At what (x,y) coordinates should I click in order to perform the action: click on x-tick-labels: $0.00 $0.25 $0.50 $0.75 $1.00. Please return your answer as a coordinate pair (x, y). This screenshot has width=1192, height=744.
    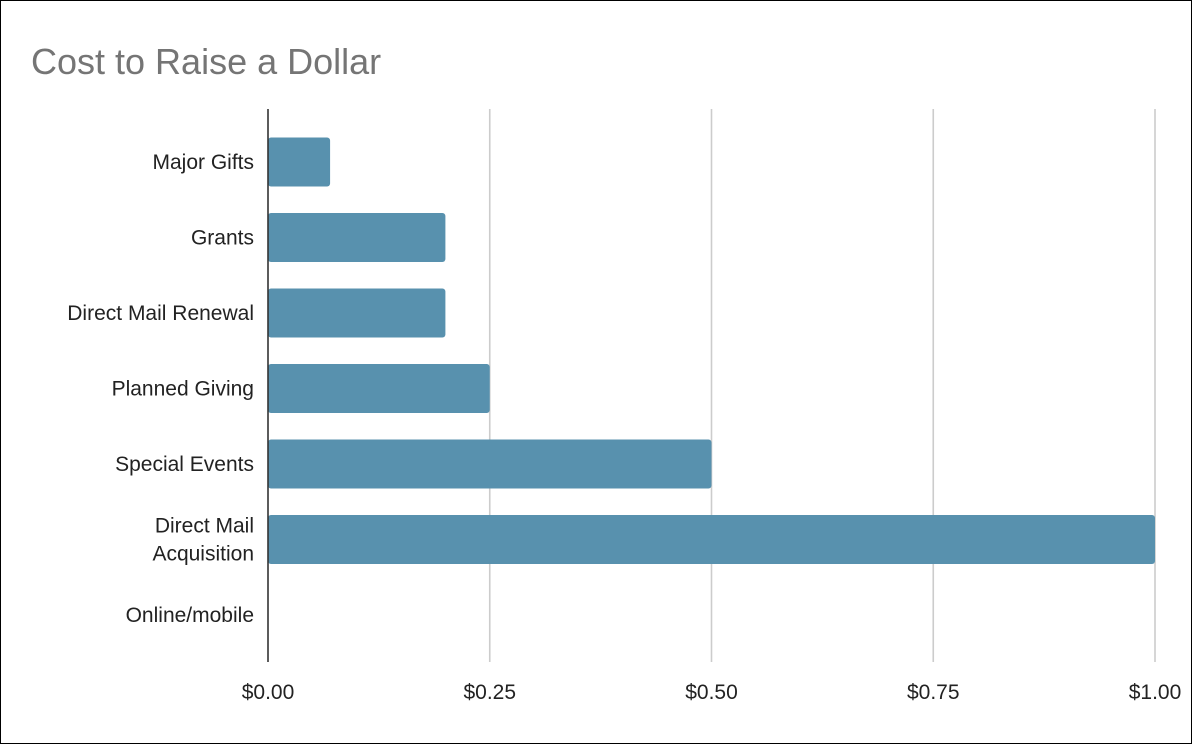
    Looking at the image, I should click on (712, 692).